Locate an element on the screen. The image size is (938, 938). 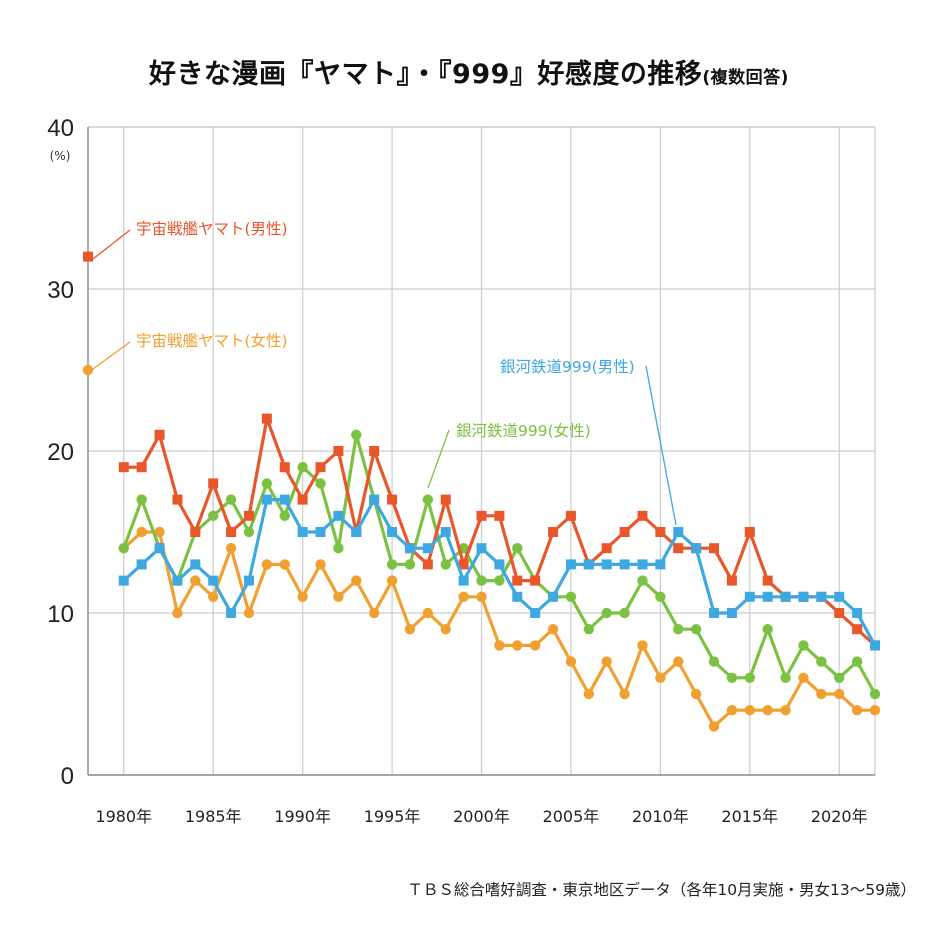
y-unit-label: (%) is located at coordinates (60, 156).